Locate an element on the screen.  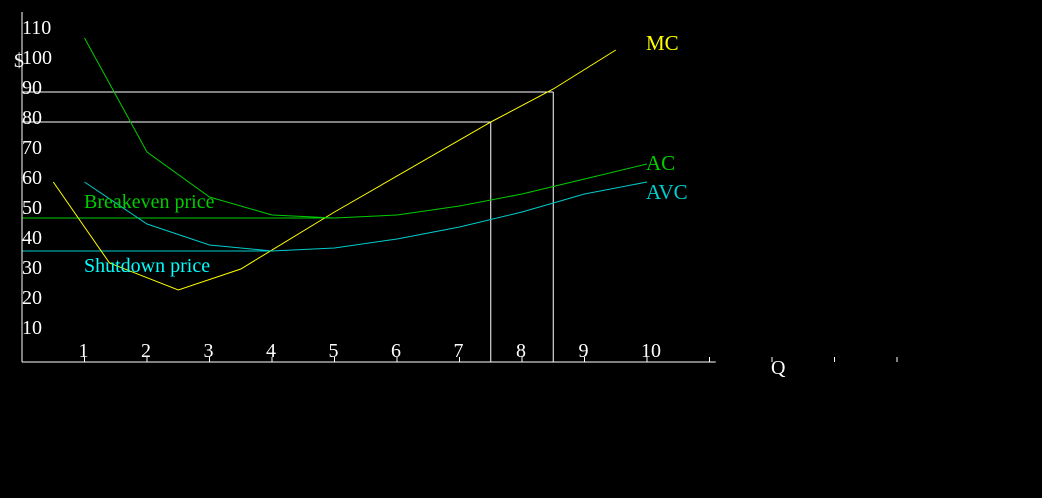
y-tick-label: 60 is located at coordinates (32, 178).